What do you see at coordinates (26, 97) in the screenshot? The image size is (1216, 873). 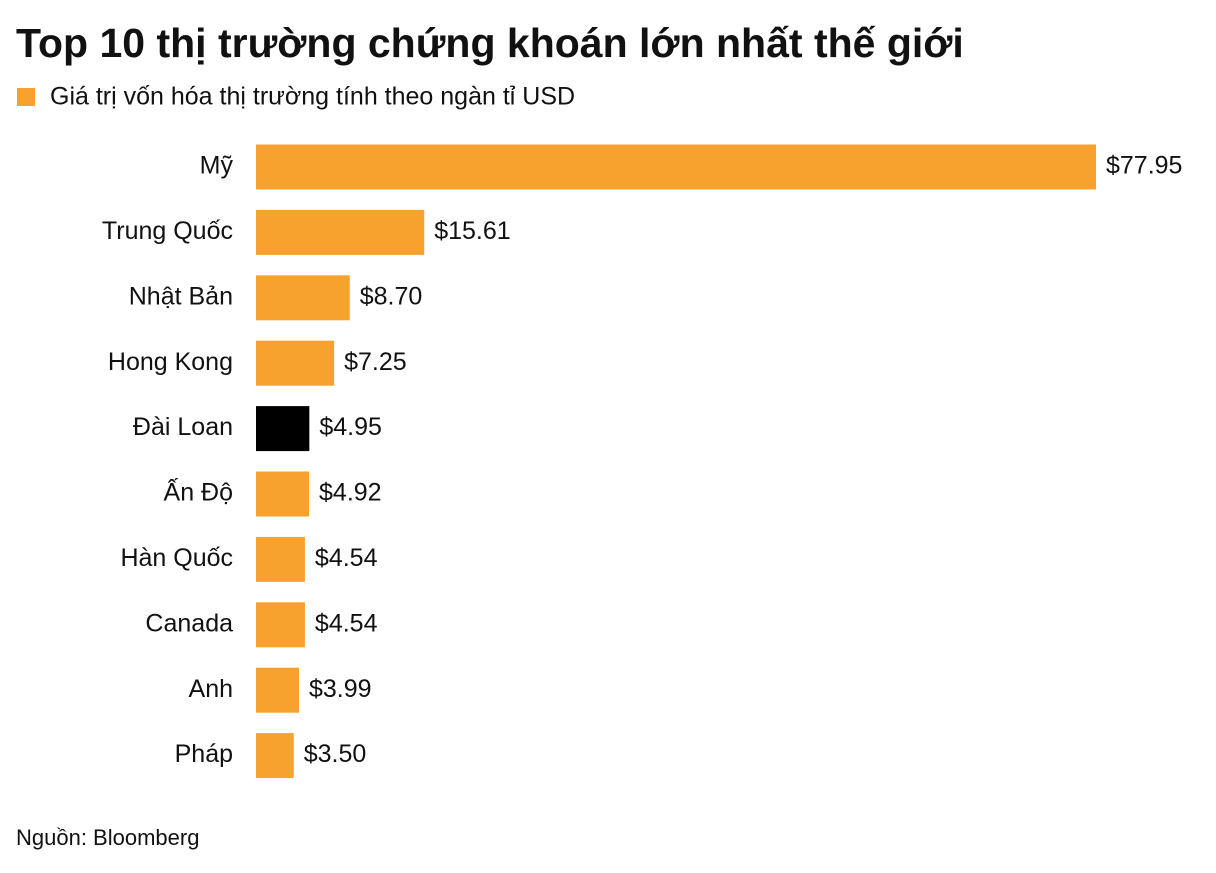 I see `legend-swatch` at bounding box center [26, 97].